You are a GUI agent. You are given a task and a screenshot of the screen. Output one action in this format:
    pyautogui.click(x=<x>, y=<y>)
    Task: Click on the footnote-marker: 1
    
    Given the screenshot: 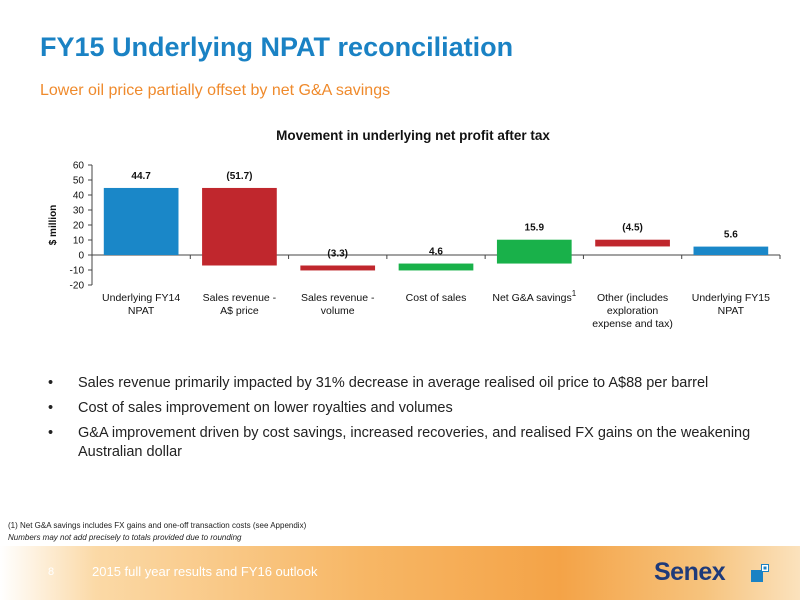 What is the action you would take?
    pyautogui.click(x=574, y=293)
    